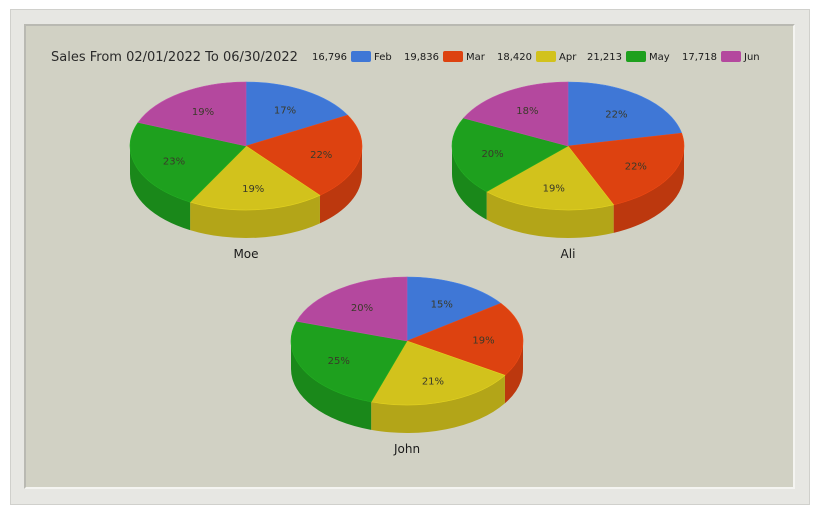  I want to click on pie-slice-moe-feb, so click(297, 114).